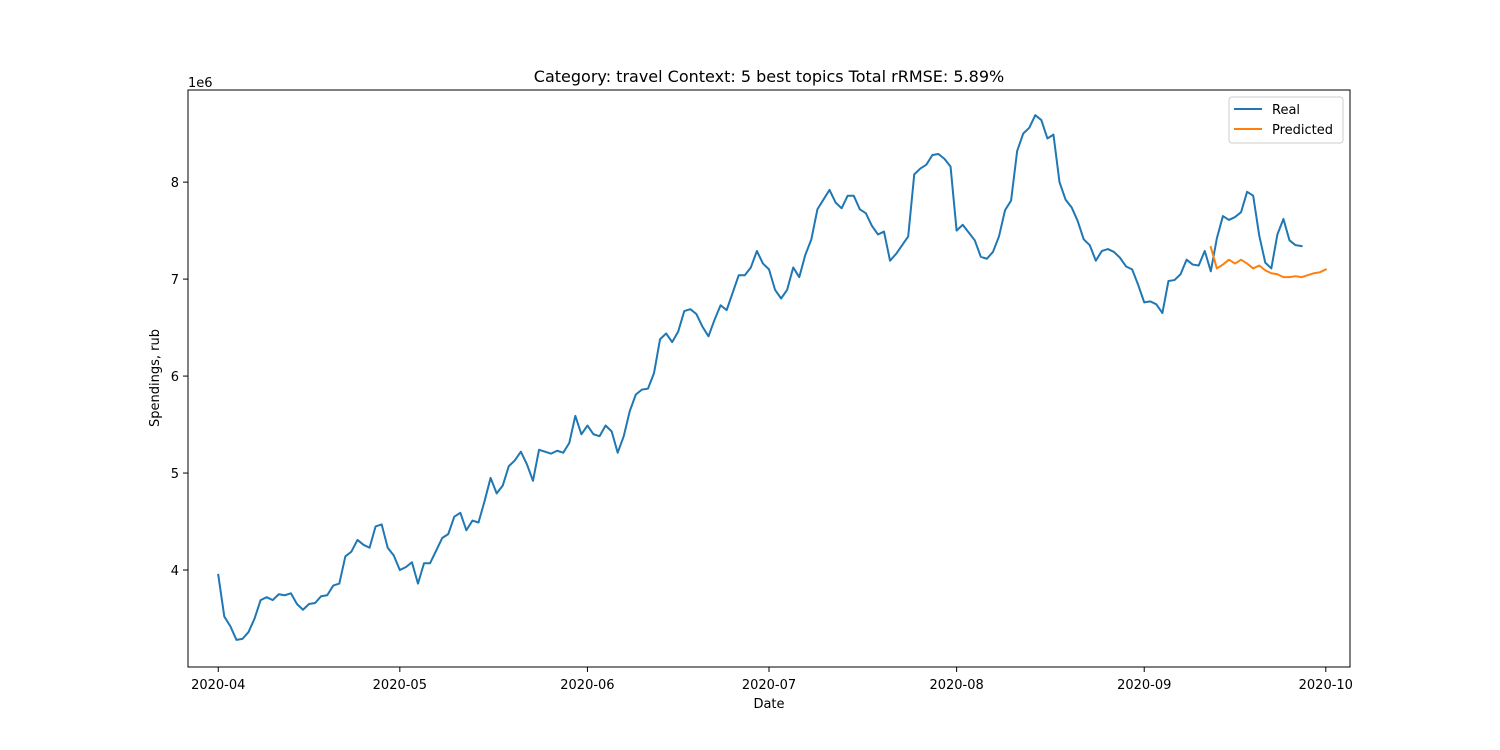 This screenshot has width=1500, height=750. I want to click on y-tick-label: 6, so click(175, 377).